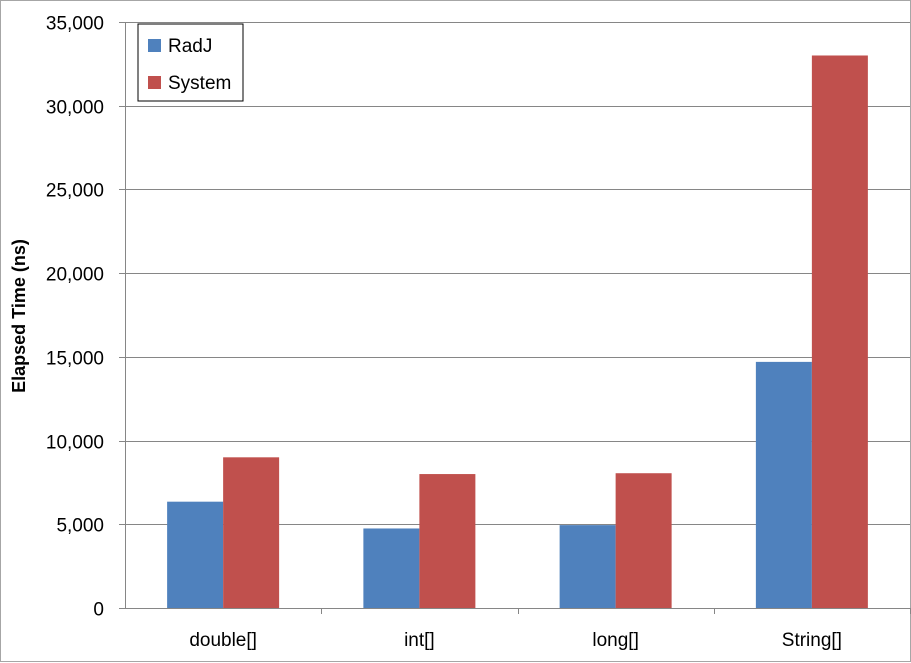 This screenshot has height=663, width=911. I want to click on legend: RadJ System, so click(190, 62).